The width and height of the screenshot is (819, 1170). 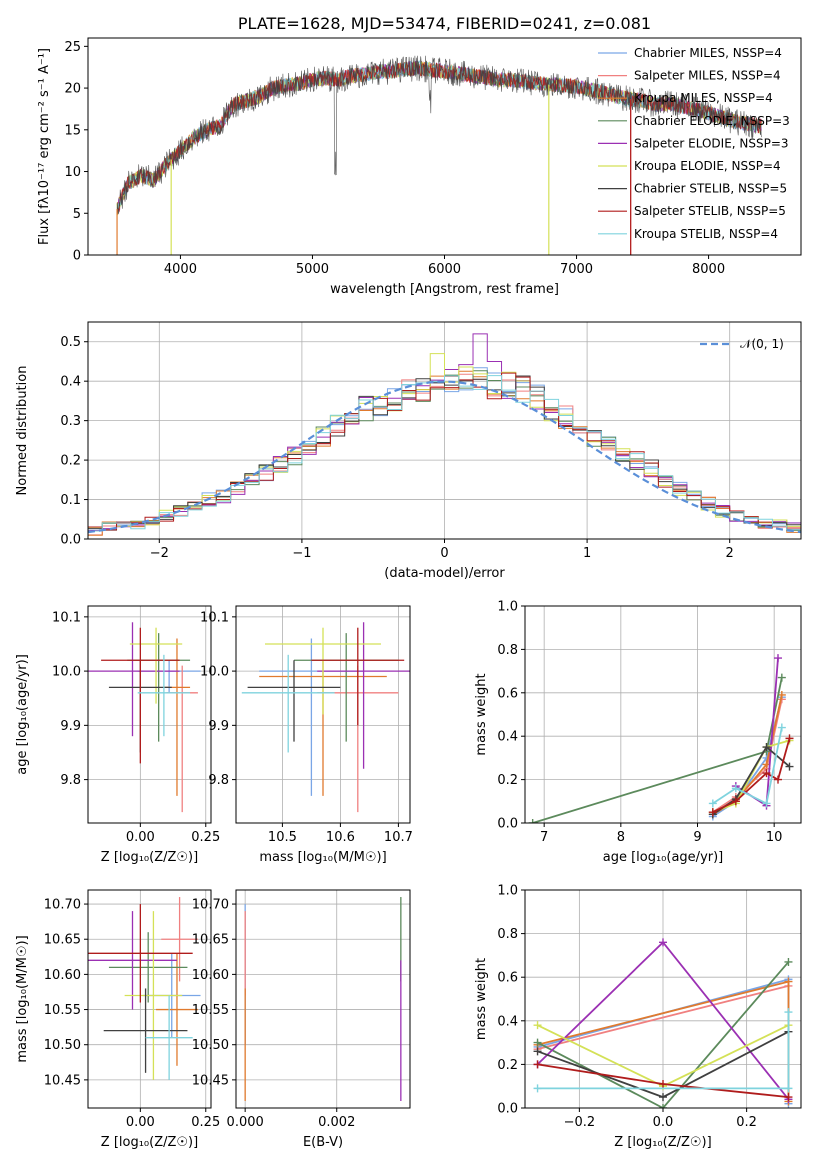 What do you see at coordinates (322, 857) in the screenshot?
I see `x-axis-label: mass [log₁₀(M/M☉)]` at bounding box center [322, 857].